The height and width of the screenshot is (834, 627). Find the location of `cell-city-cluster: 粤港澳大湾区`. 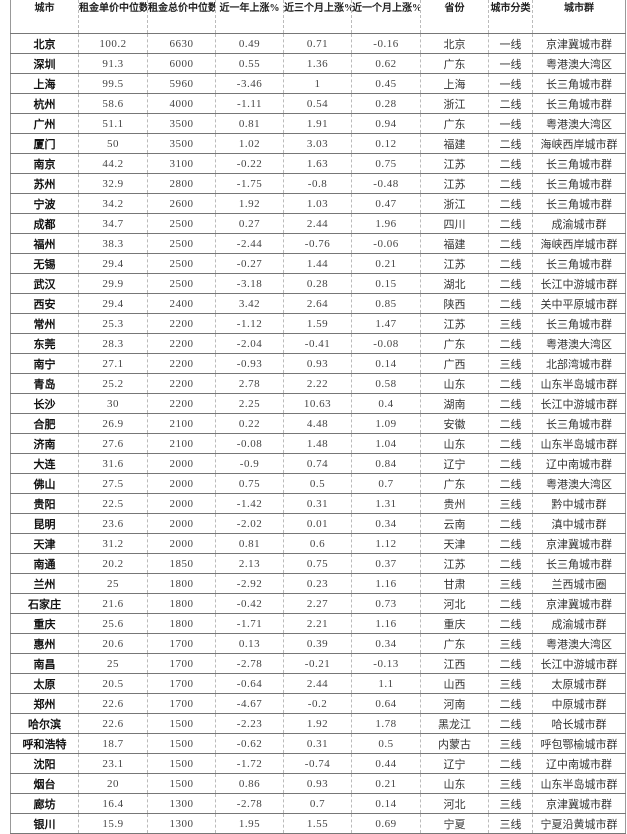

cell-city-cluster: 粤港澳大湾区 is located at coordinates (579, 483).